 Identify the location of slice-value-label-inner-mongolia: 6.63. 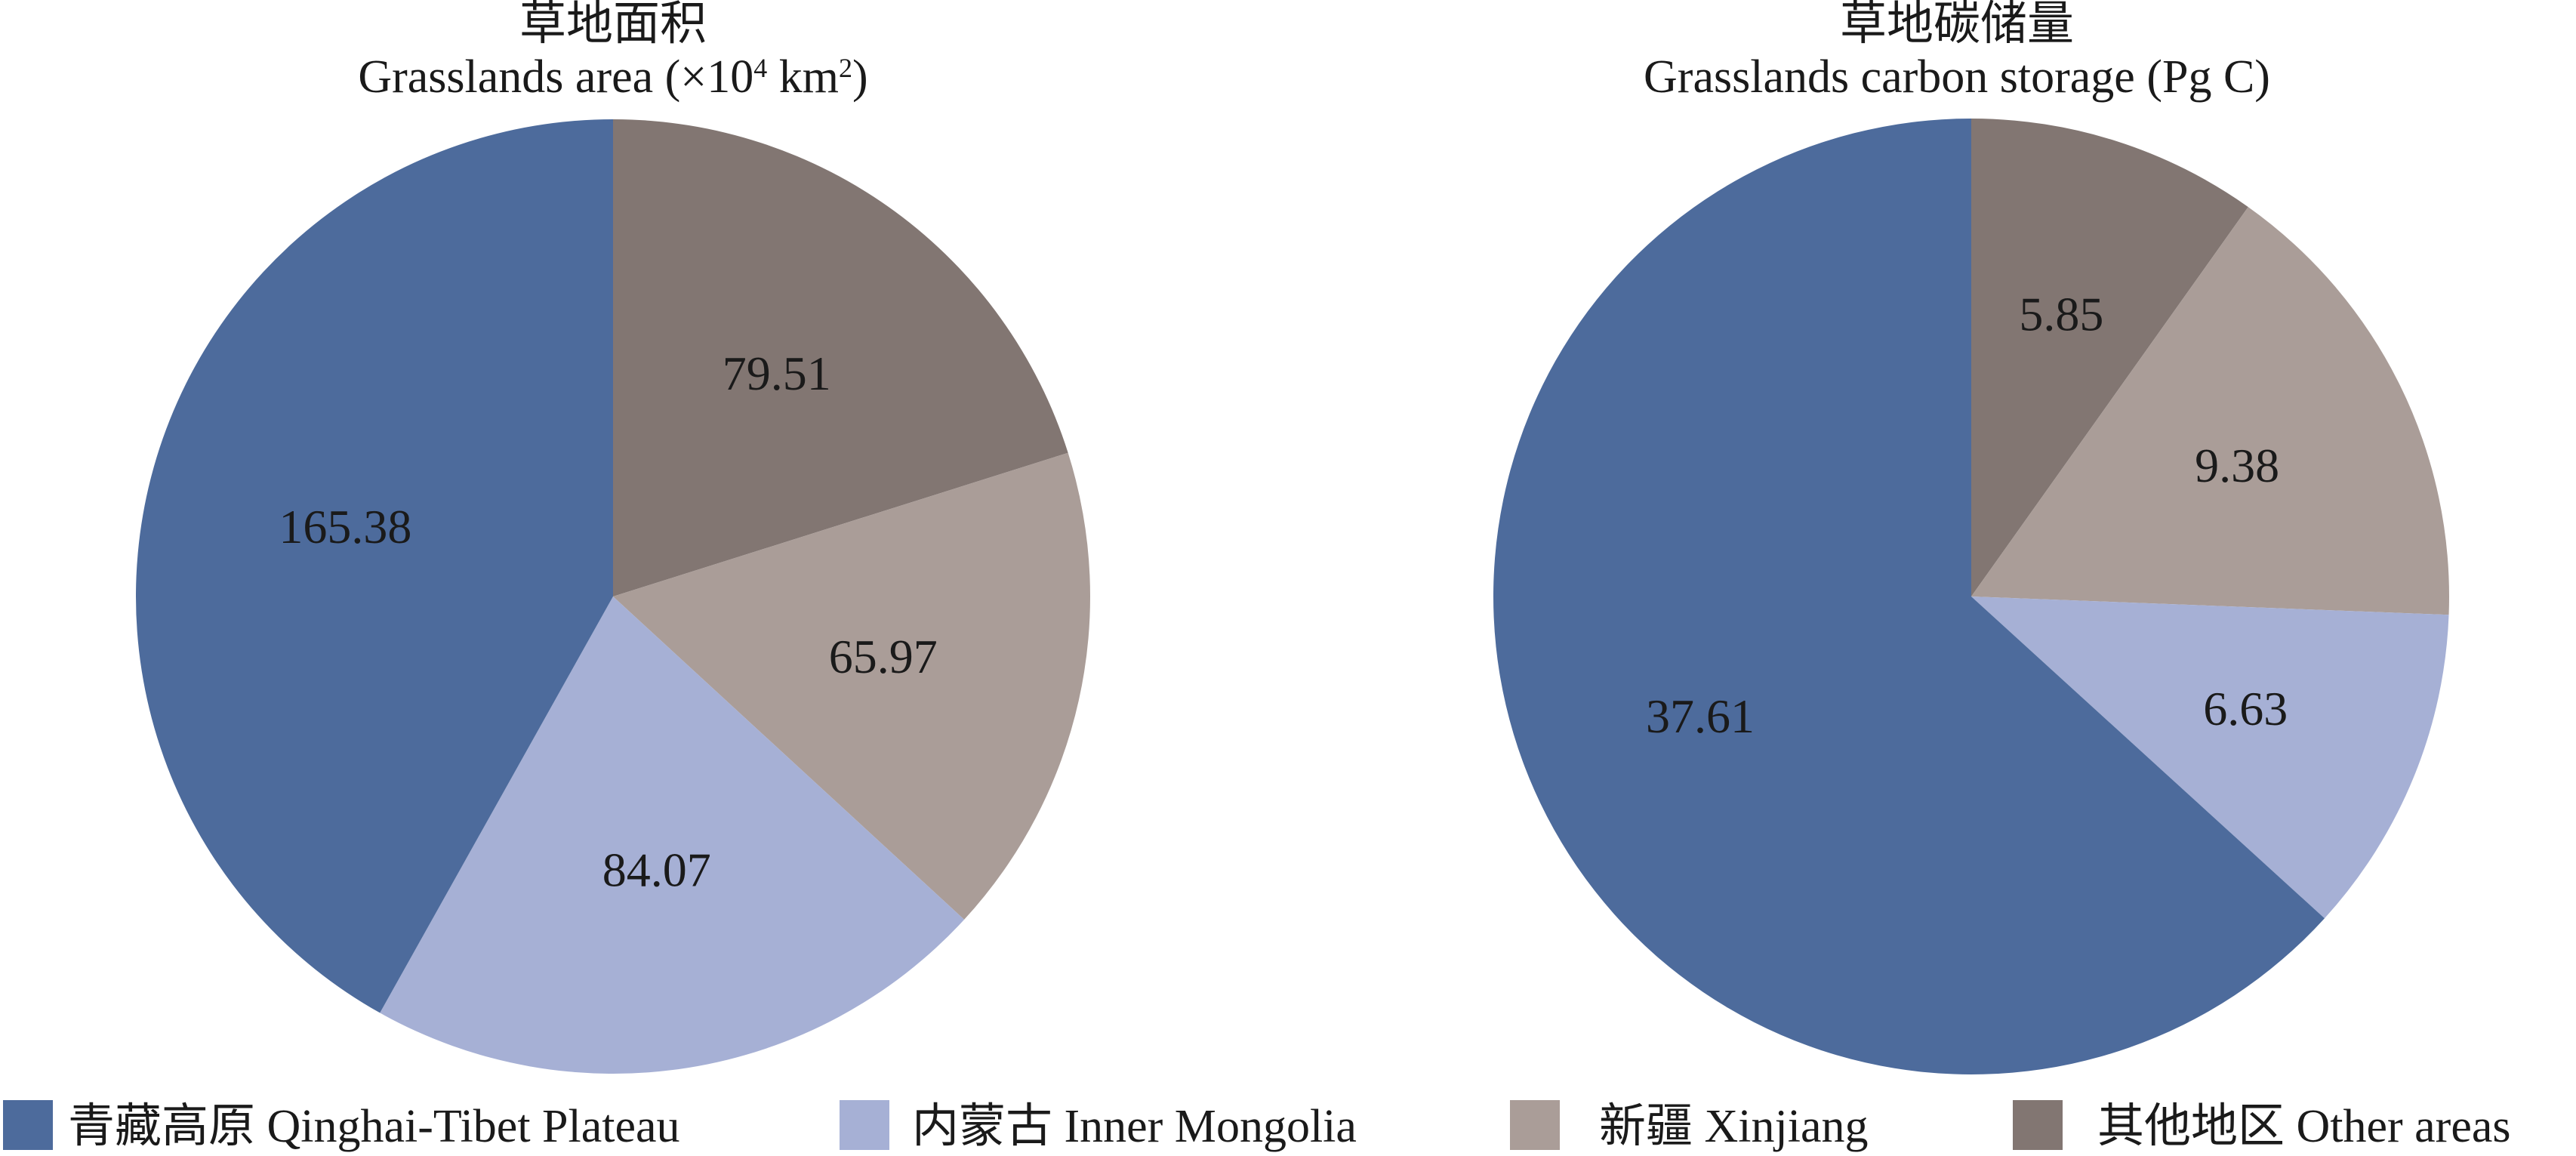
(2245, 708).